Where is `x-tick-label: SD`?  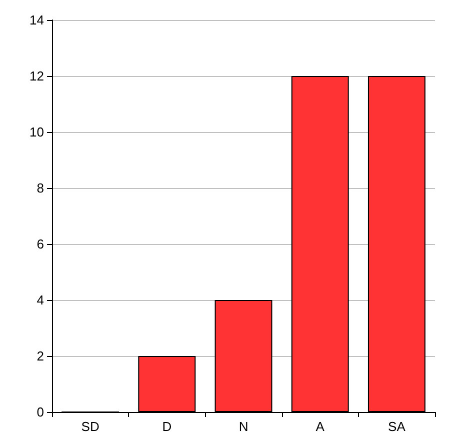 x-tick-label: SD is located at coordinates (90, 426).